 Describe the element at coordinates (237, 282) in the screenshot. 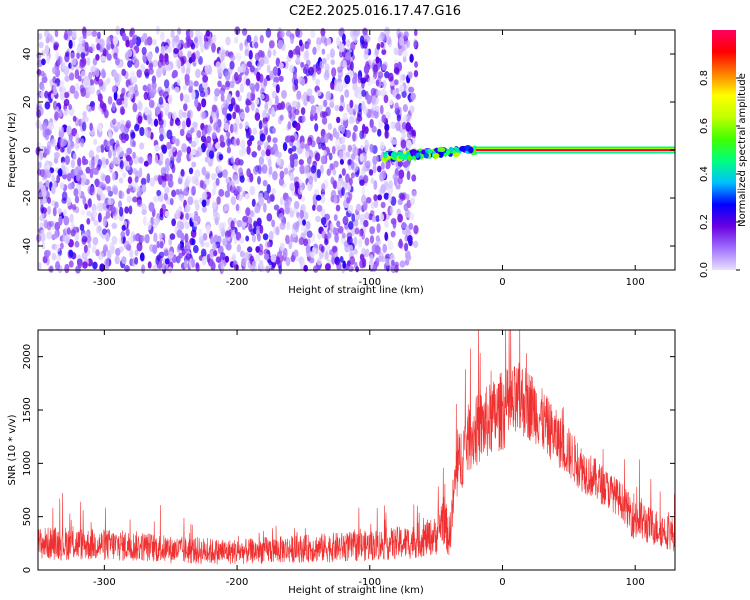

I see `spectrogram-x-tick-label: -200` at that location.